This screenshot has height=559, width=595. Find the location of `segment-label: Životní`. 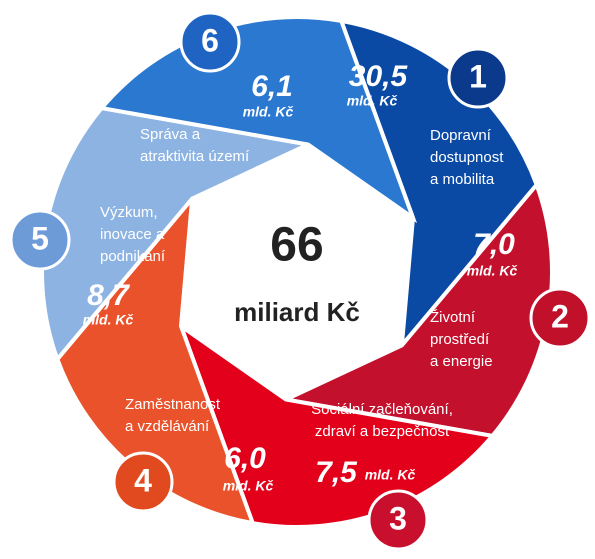

segment-label: Životní is located at coordinates (453, 317).